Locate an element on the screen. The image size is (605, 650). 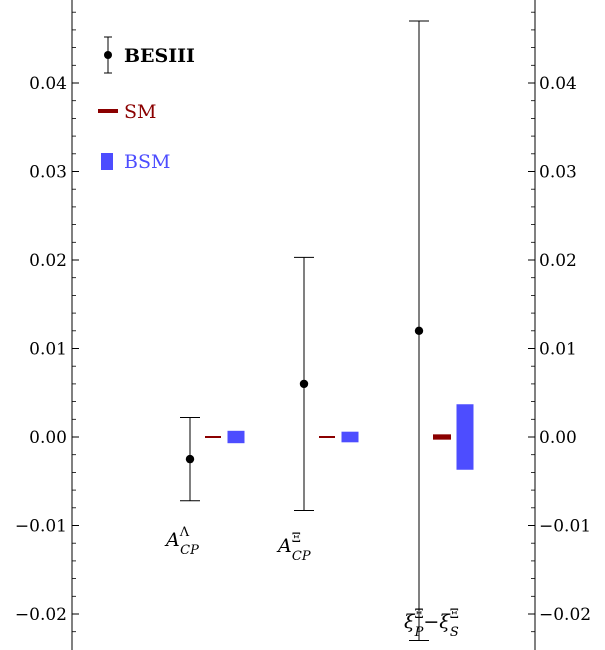
y-tick-label-left: 0.00 is located at coordinates (48, 438).